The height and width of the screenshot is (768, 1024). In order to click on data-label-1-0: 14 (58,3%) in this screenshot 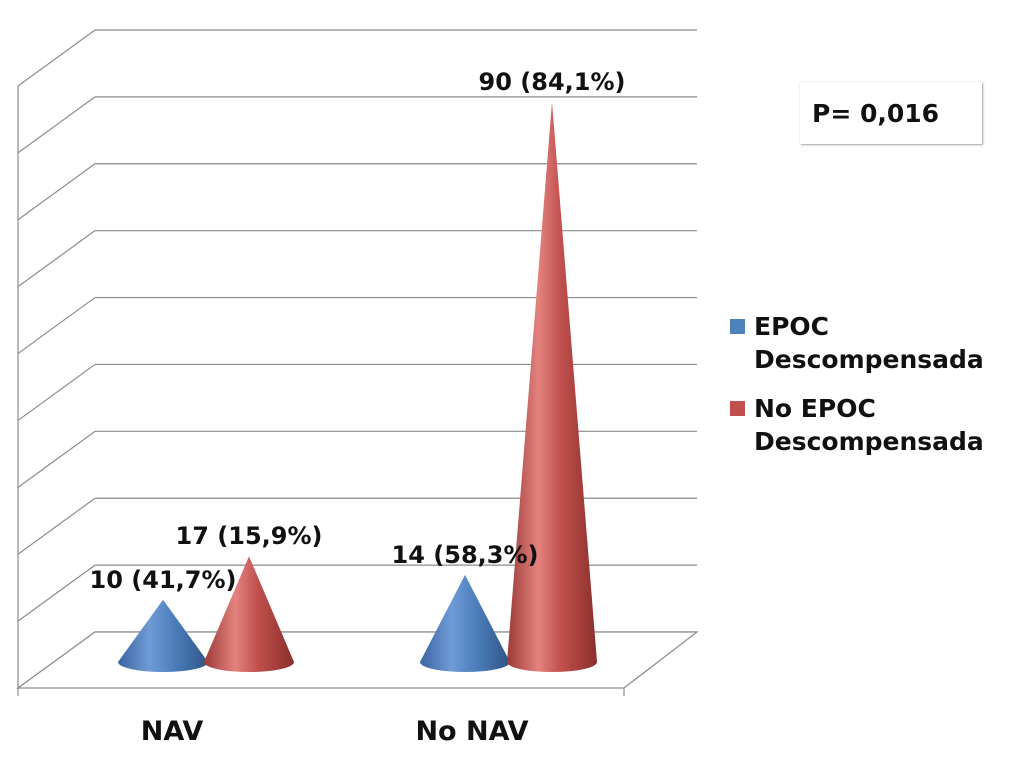, I will do `click(465, 555)`.